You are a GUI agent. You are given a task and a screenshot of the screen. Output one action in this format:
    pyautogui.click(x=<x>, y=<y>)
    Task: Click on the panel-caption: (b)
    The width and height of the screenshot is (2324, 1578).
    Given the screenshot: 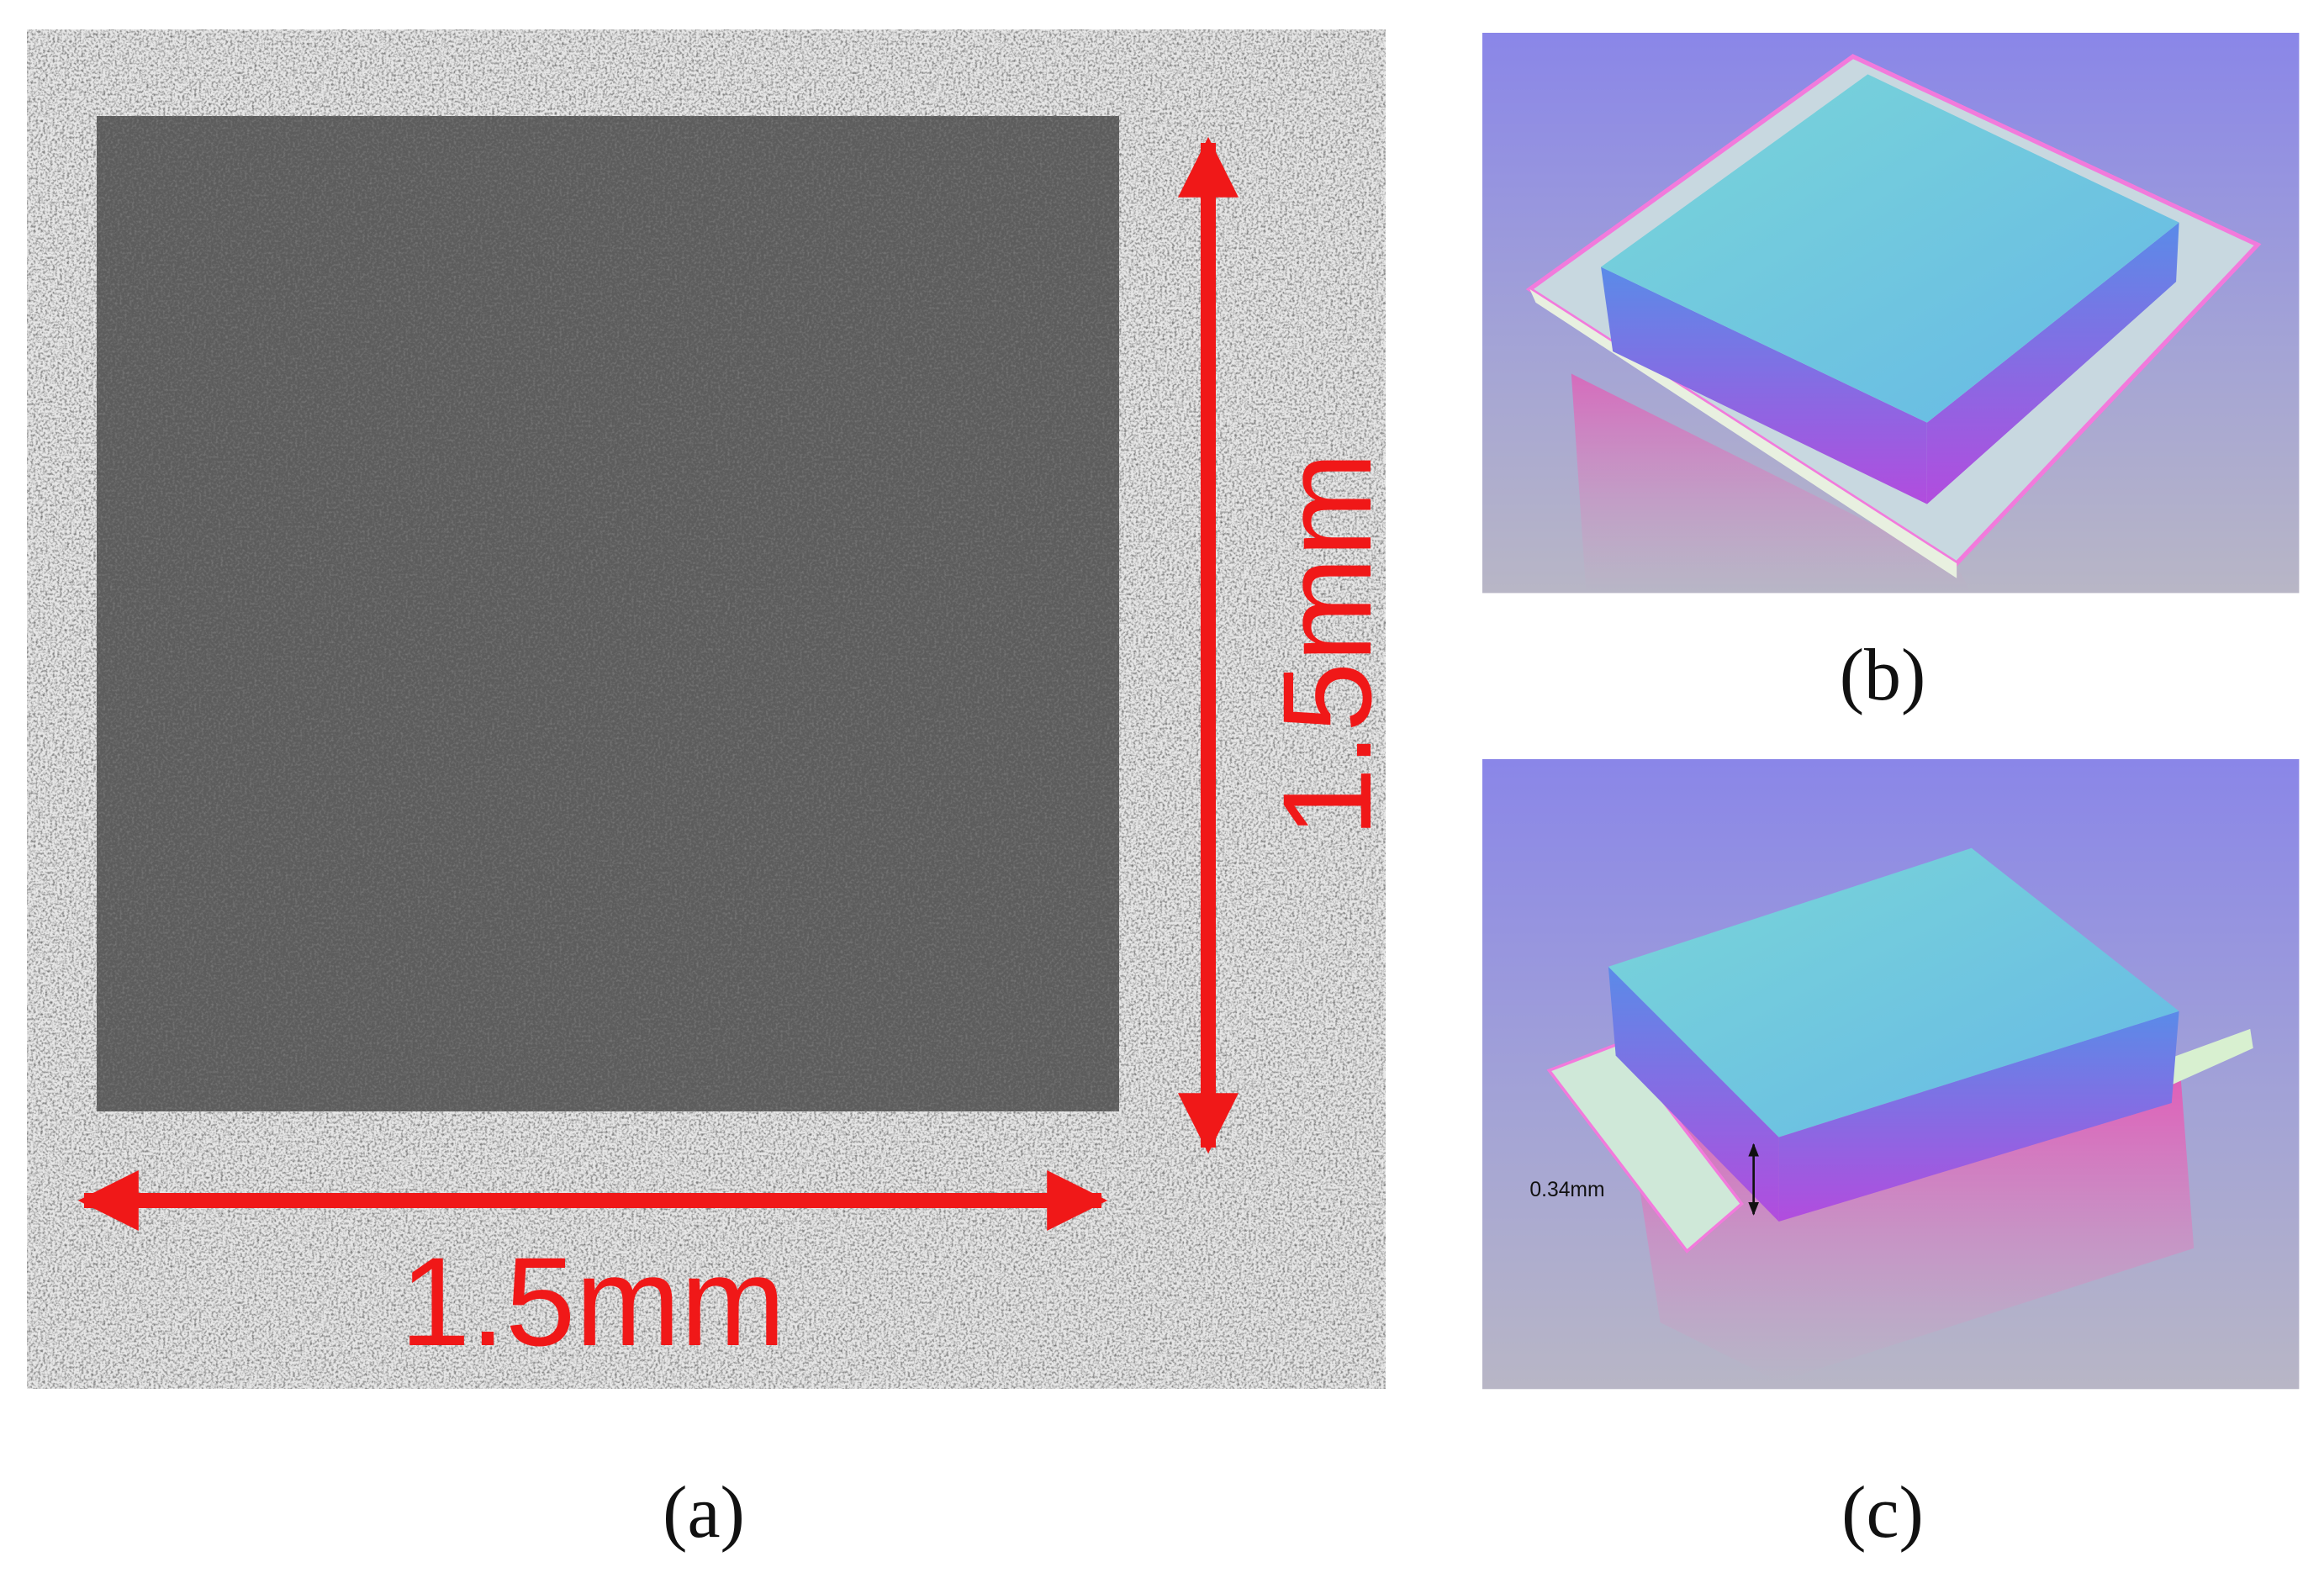 What is the action you would take?
    pyautogui.click(x=1883, y=675)
    